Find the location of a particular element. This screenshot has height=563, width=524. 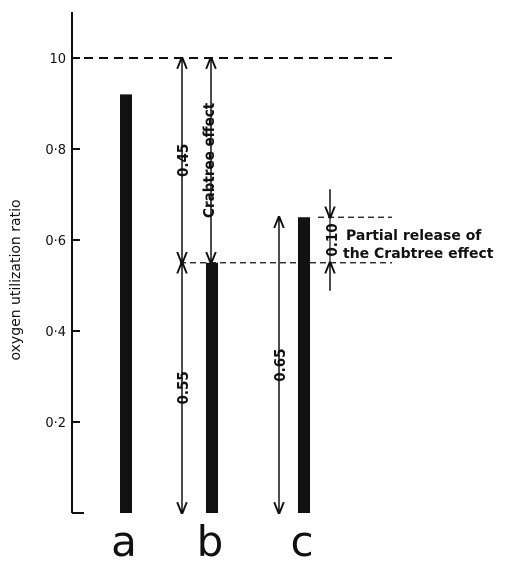

dimension-b-lower-label: 0.55 is located at coordinates (183, 387).